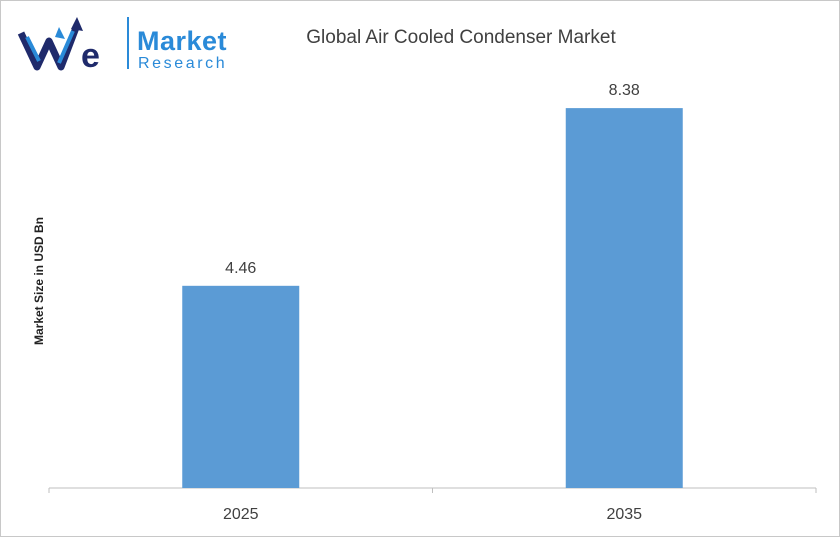  Describe the element at coordinates (183, 63) in the screenshot. I see `logo-text-research: Research` at that location.